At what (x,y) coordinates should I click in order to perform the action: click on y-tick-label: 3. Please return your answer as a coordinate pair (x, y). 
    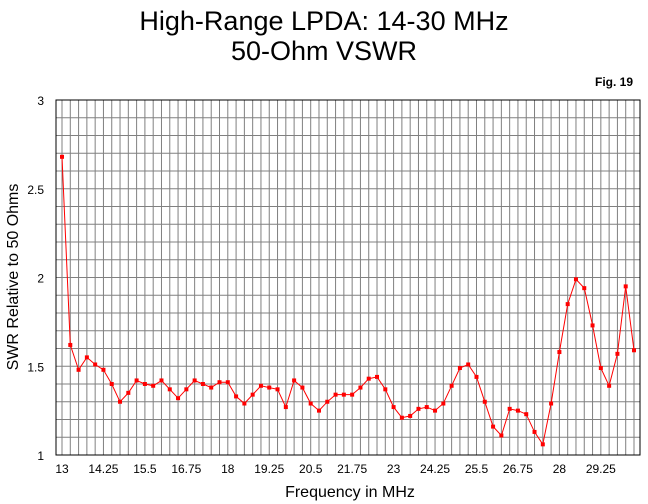
    Looking at the image, I should click on (40, 101).